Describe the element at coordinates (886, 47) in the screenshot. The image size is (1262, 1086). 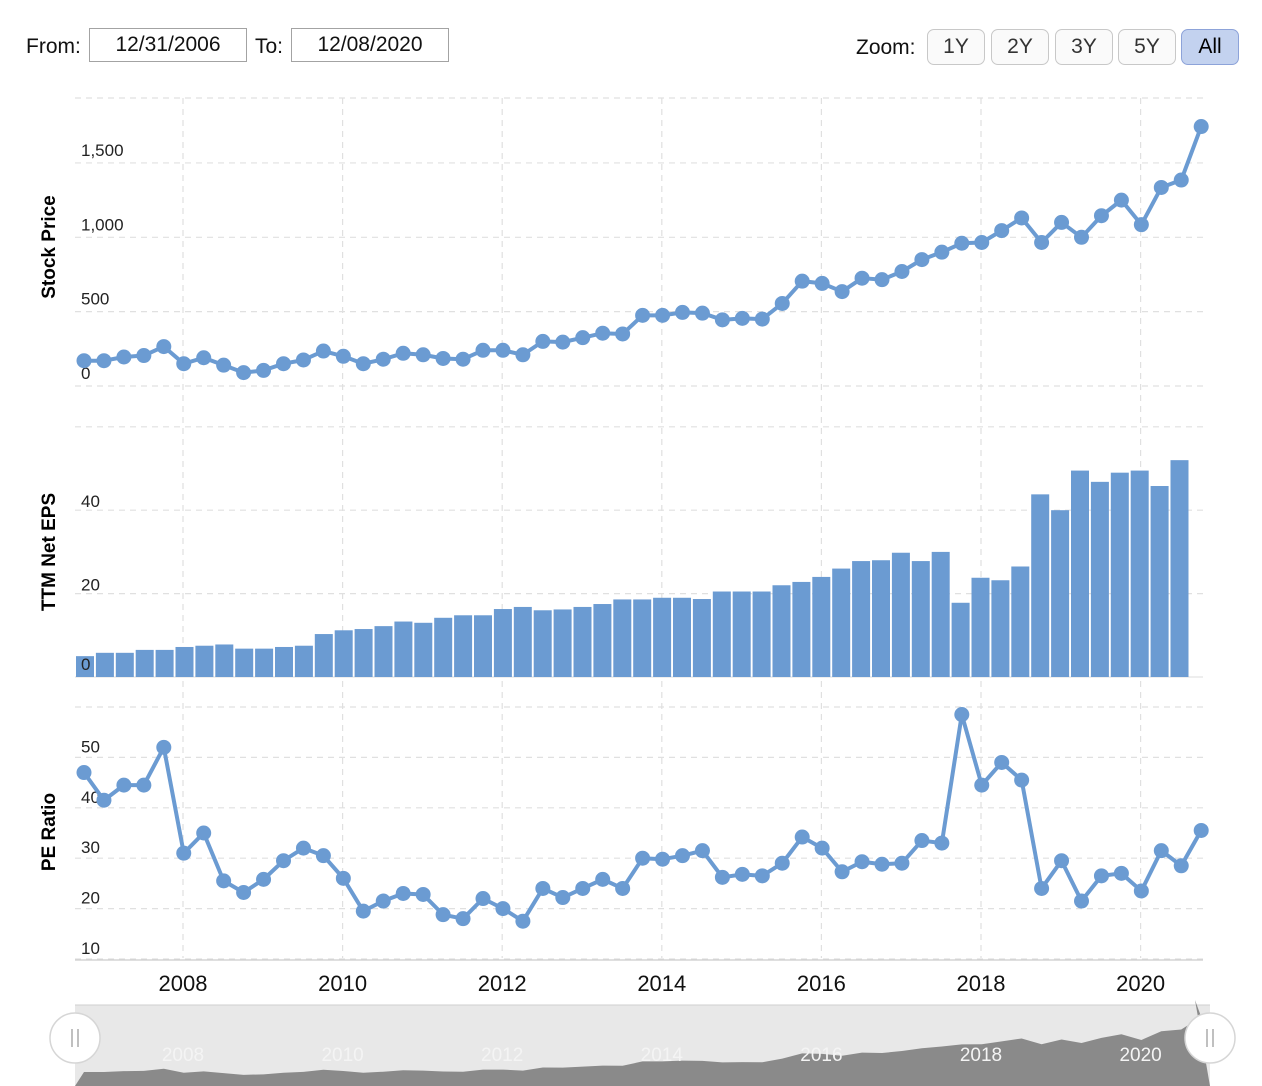
I see `zoom-label: Zoom:` at that location.